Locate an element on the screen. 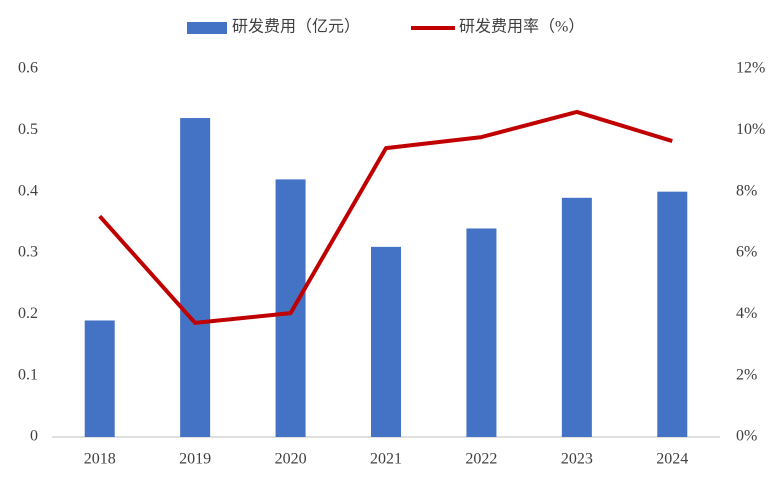  y2-tick-label: 4% is located at coordinates (746, 313).